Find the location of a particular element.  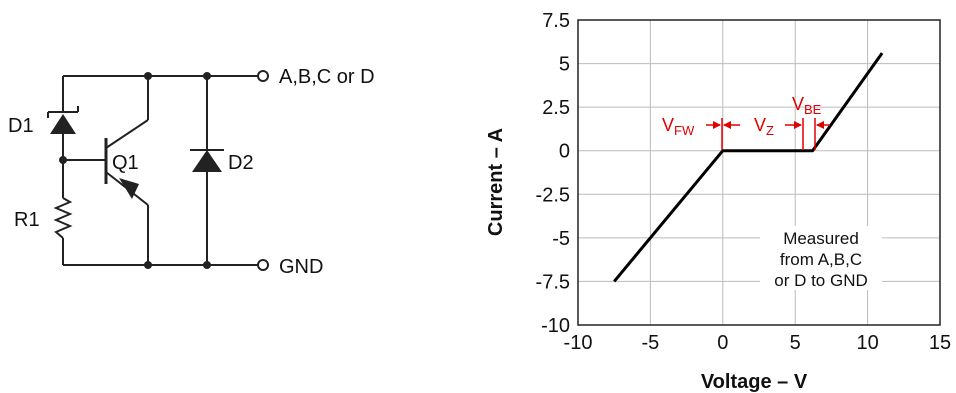

chart-note: Measured from A,B,C or D to GND is located at coordinates (821, 258).